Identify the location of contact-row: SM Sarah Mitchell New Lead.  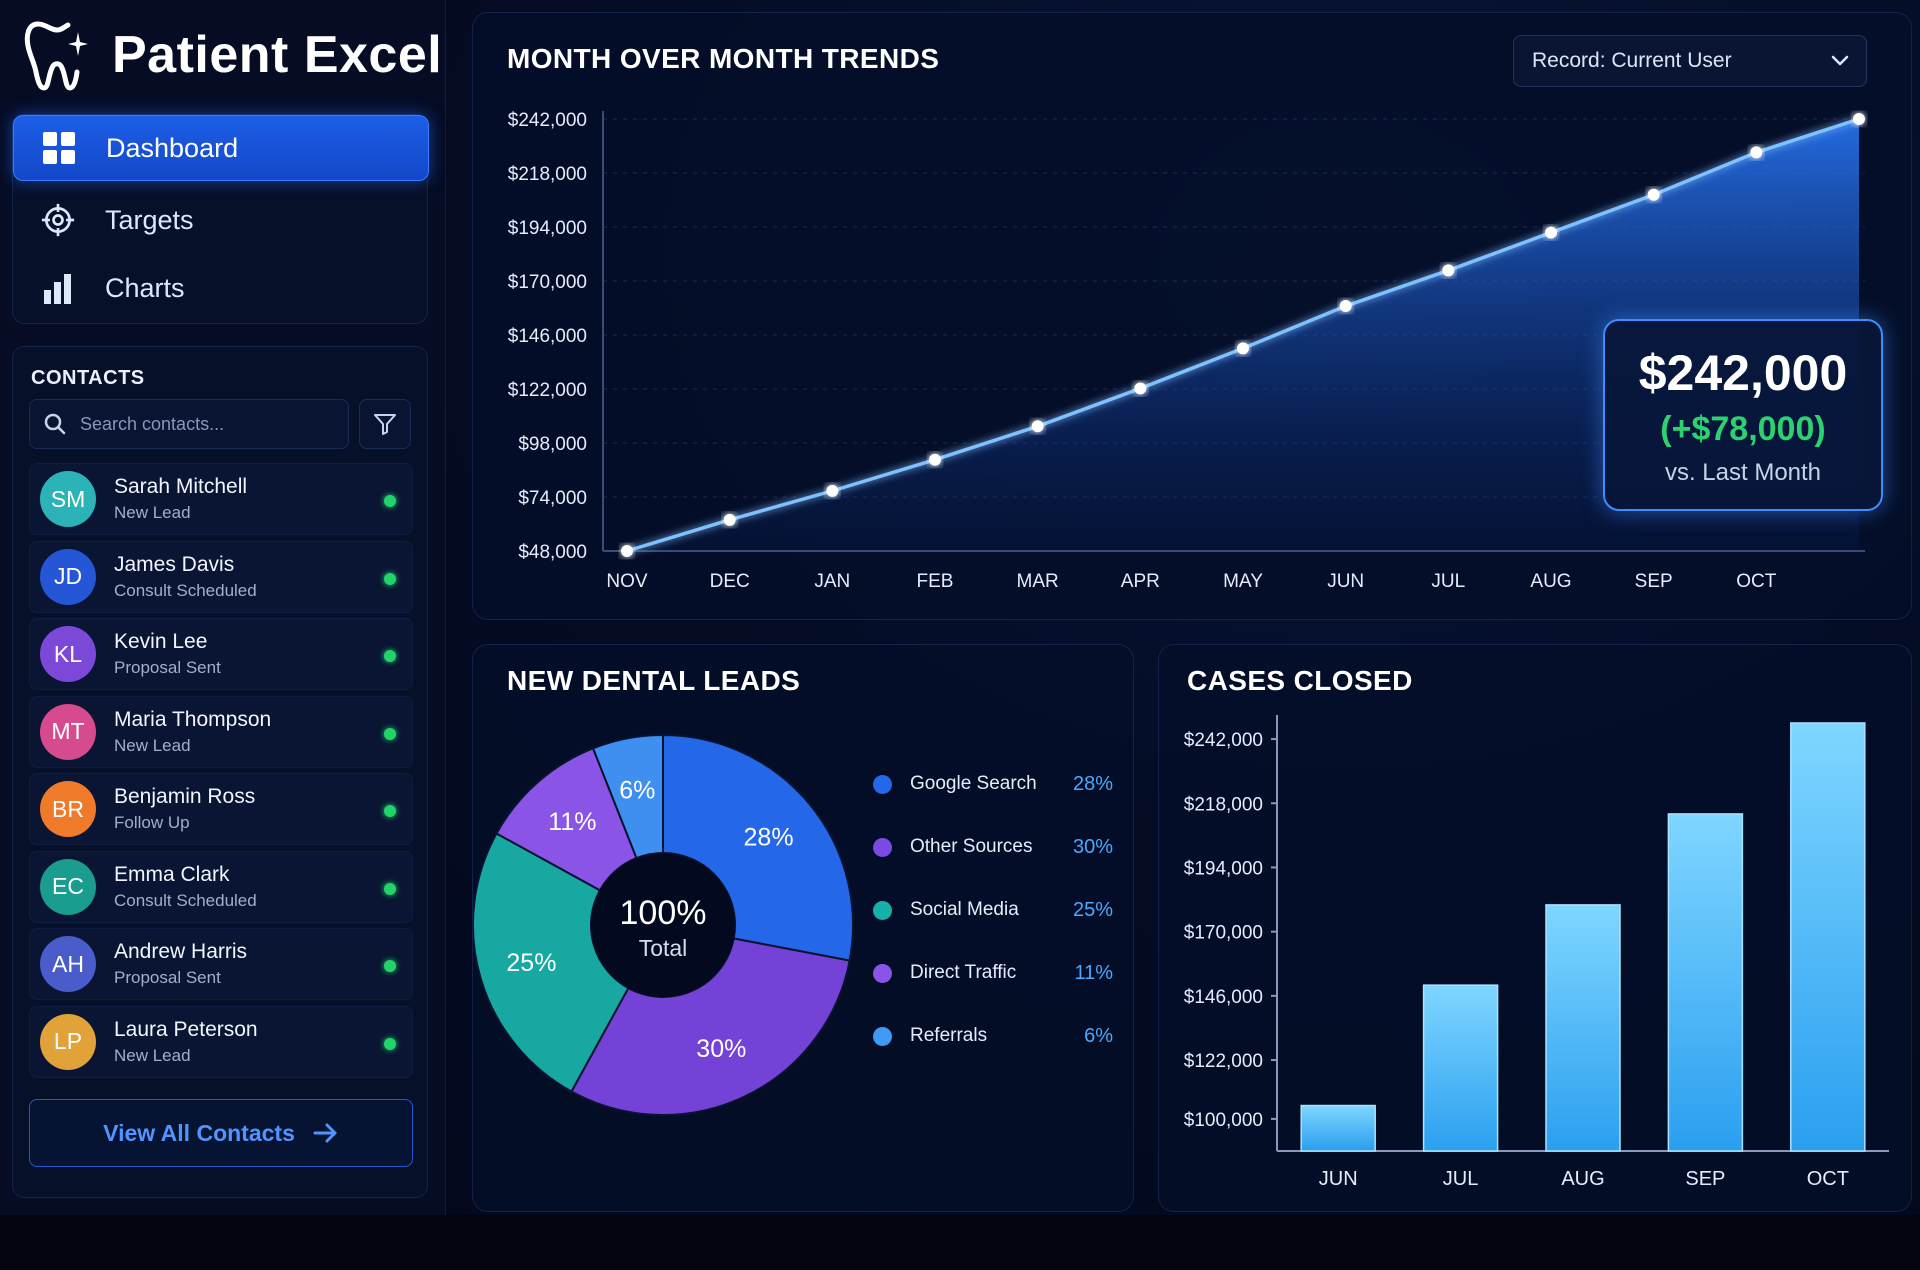
(221, 499).